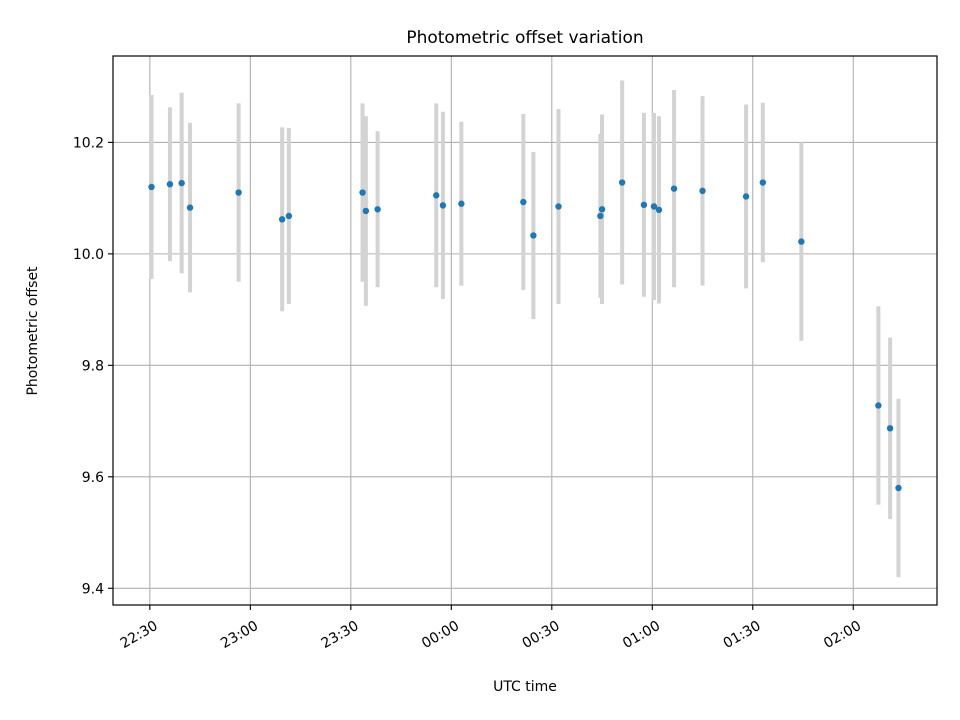 Image resolution: width=960 pixels, height=720 pixels. What do you see at coordinates (33, 331) in the screenshot?
I see `y-axis-label: Photometric offset` at bounding box center [33, 331].